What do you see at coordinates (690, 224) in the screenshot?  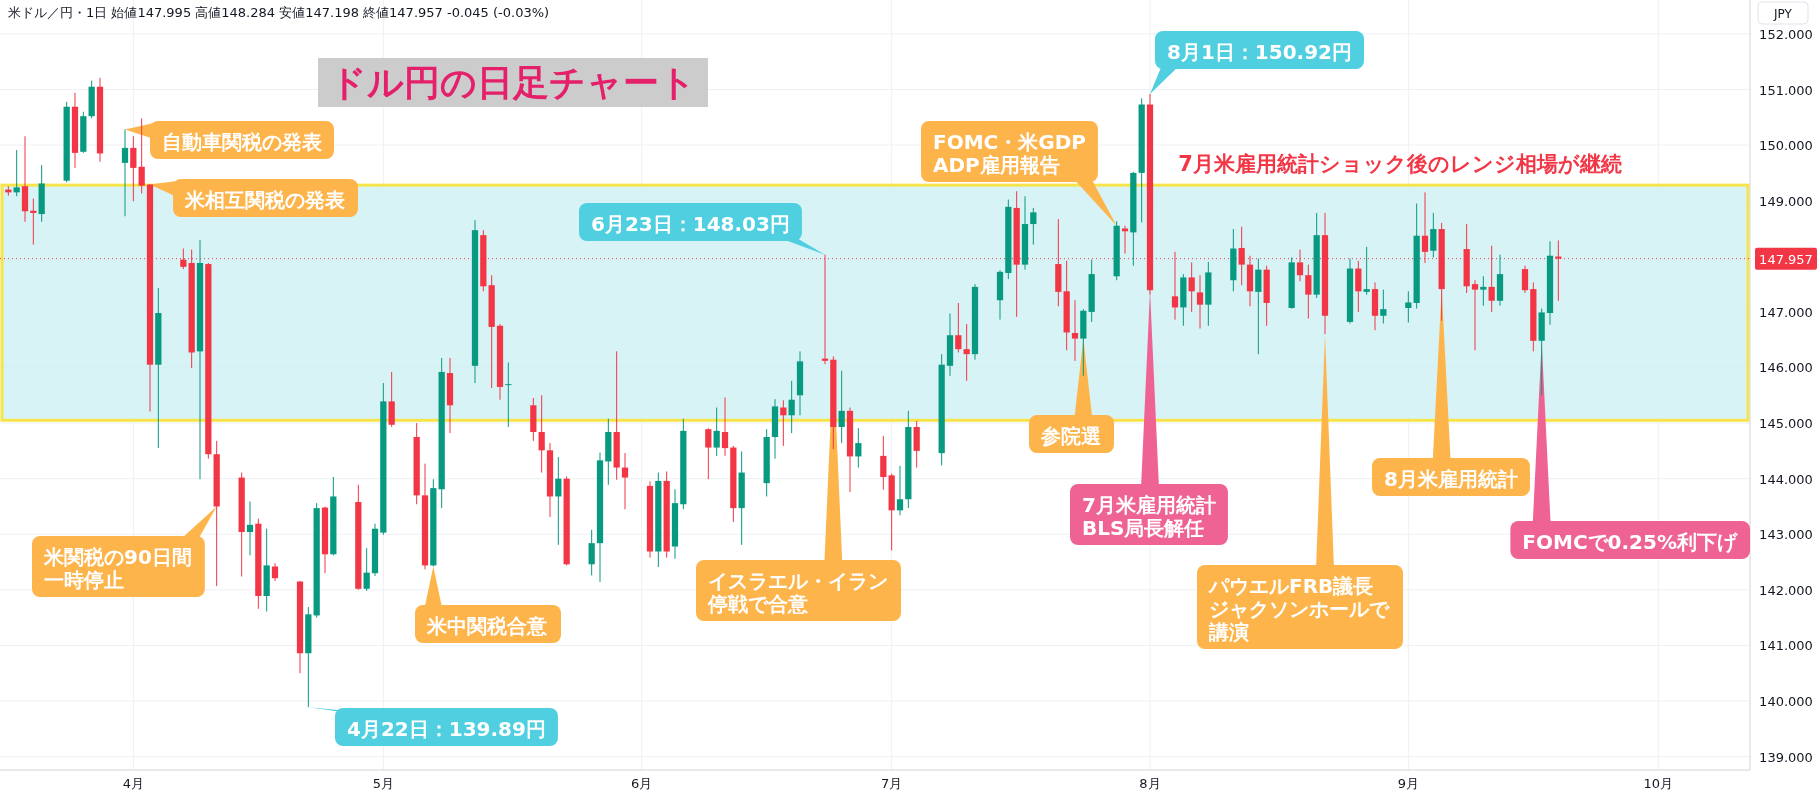 I see `annotation: 6月23日：148.03円` at bounding box center [690, 224].